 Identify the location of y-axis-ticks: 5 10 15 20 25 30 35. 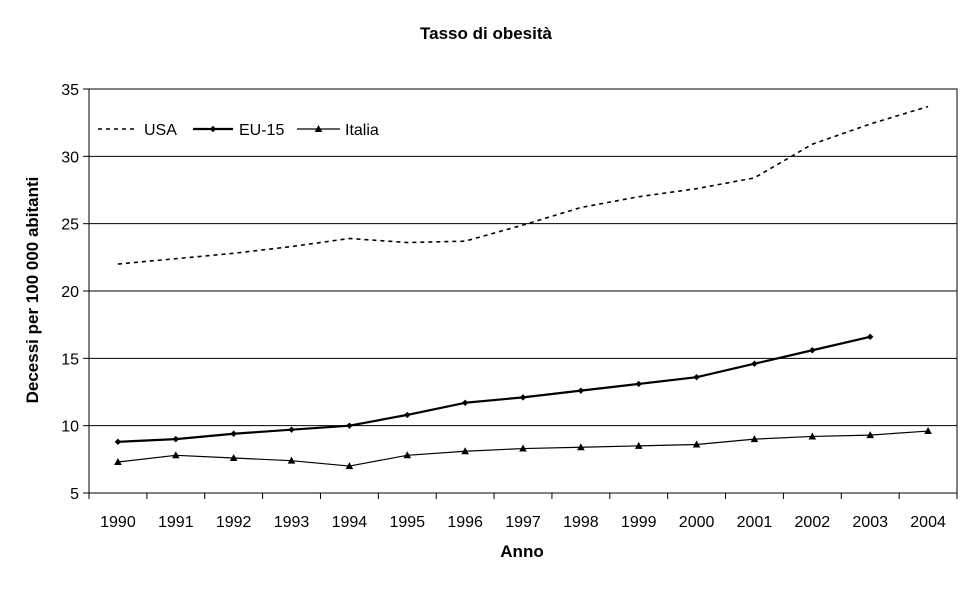
(75, 292).